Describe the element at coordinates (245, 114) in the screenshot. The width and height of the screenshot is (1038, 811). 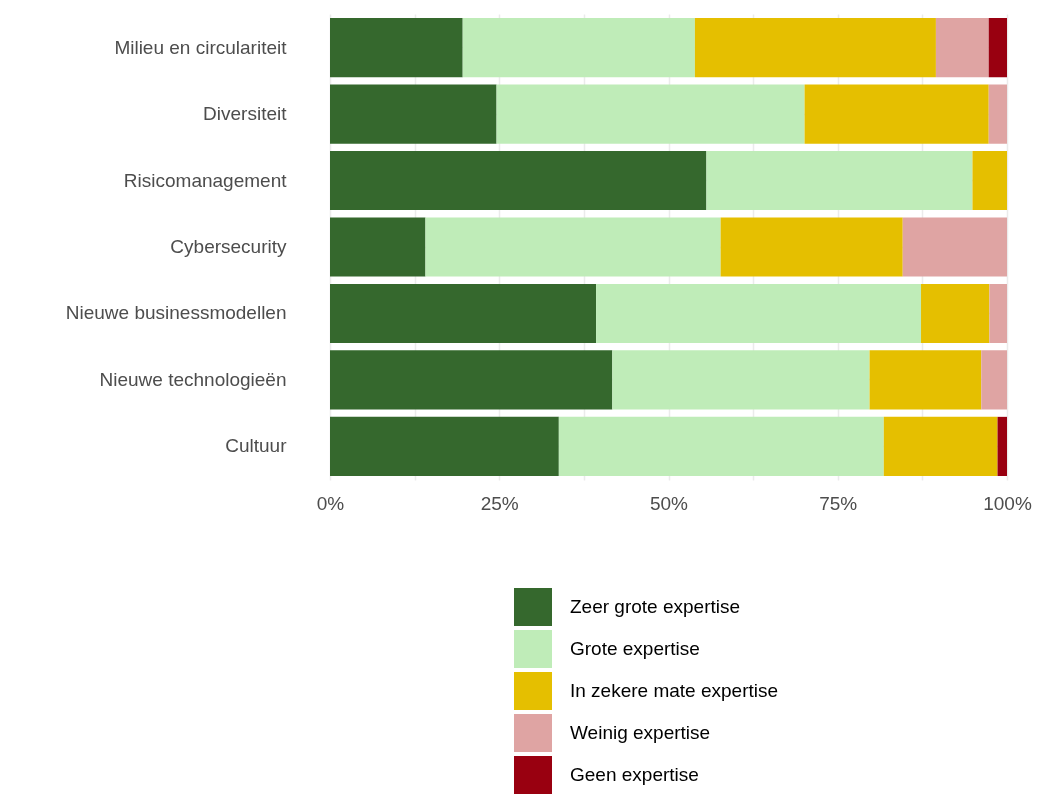
I see `y-tick-label: Diversiteit` at that location.